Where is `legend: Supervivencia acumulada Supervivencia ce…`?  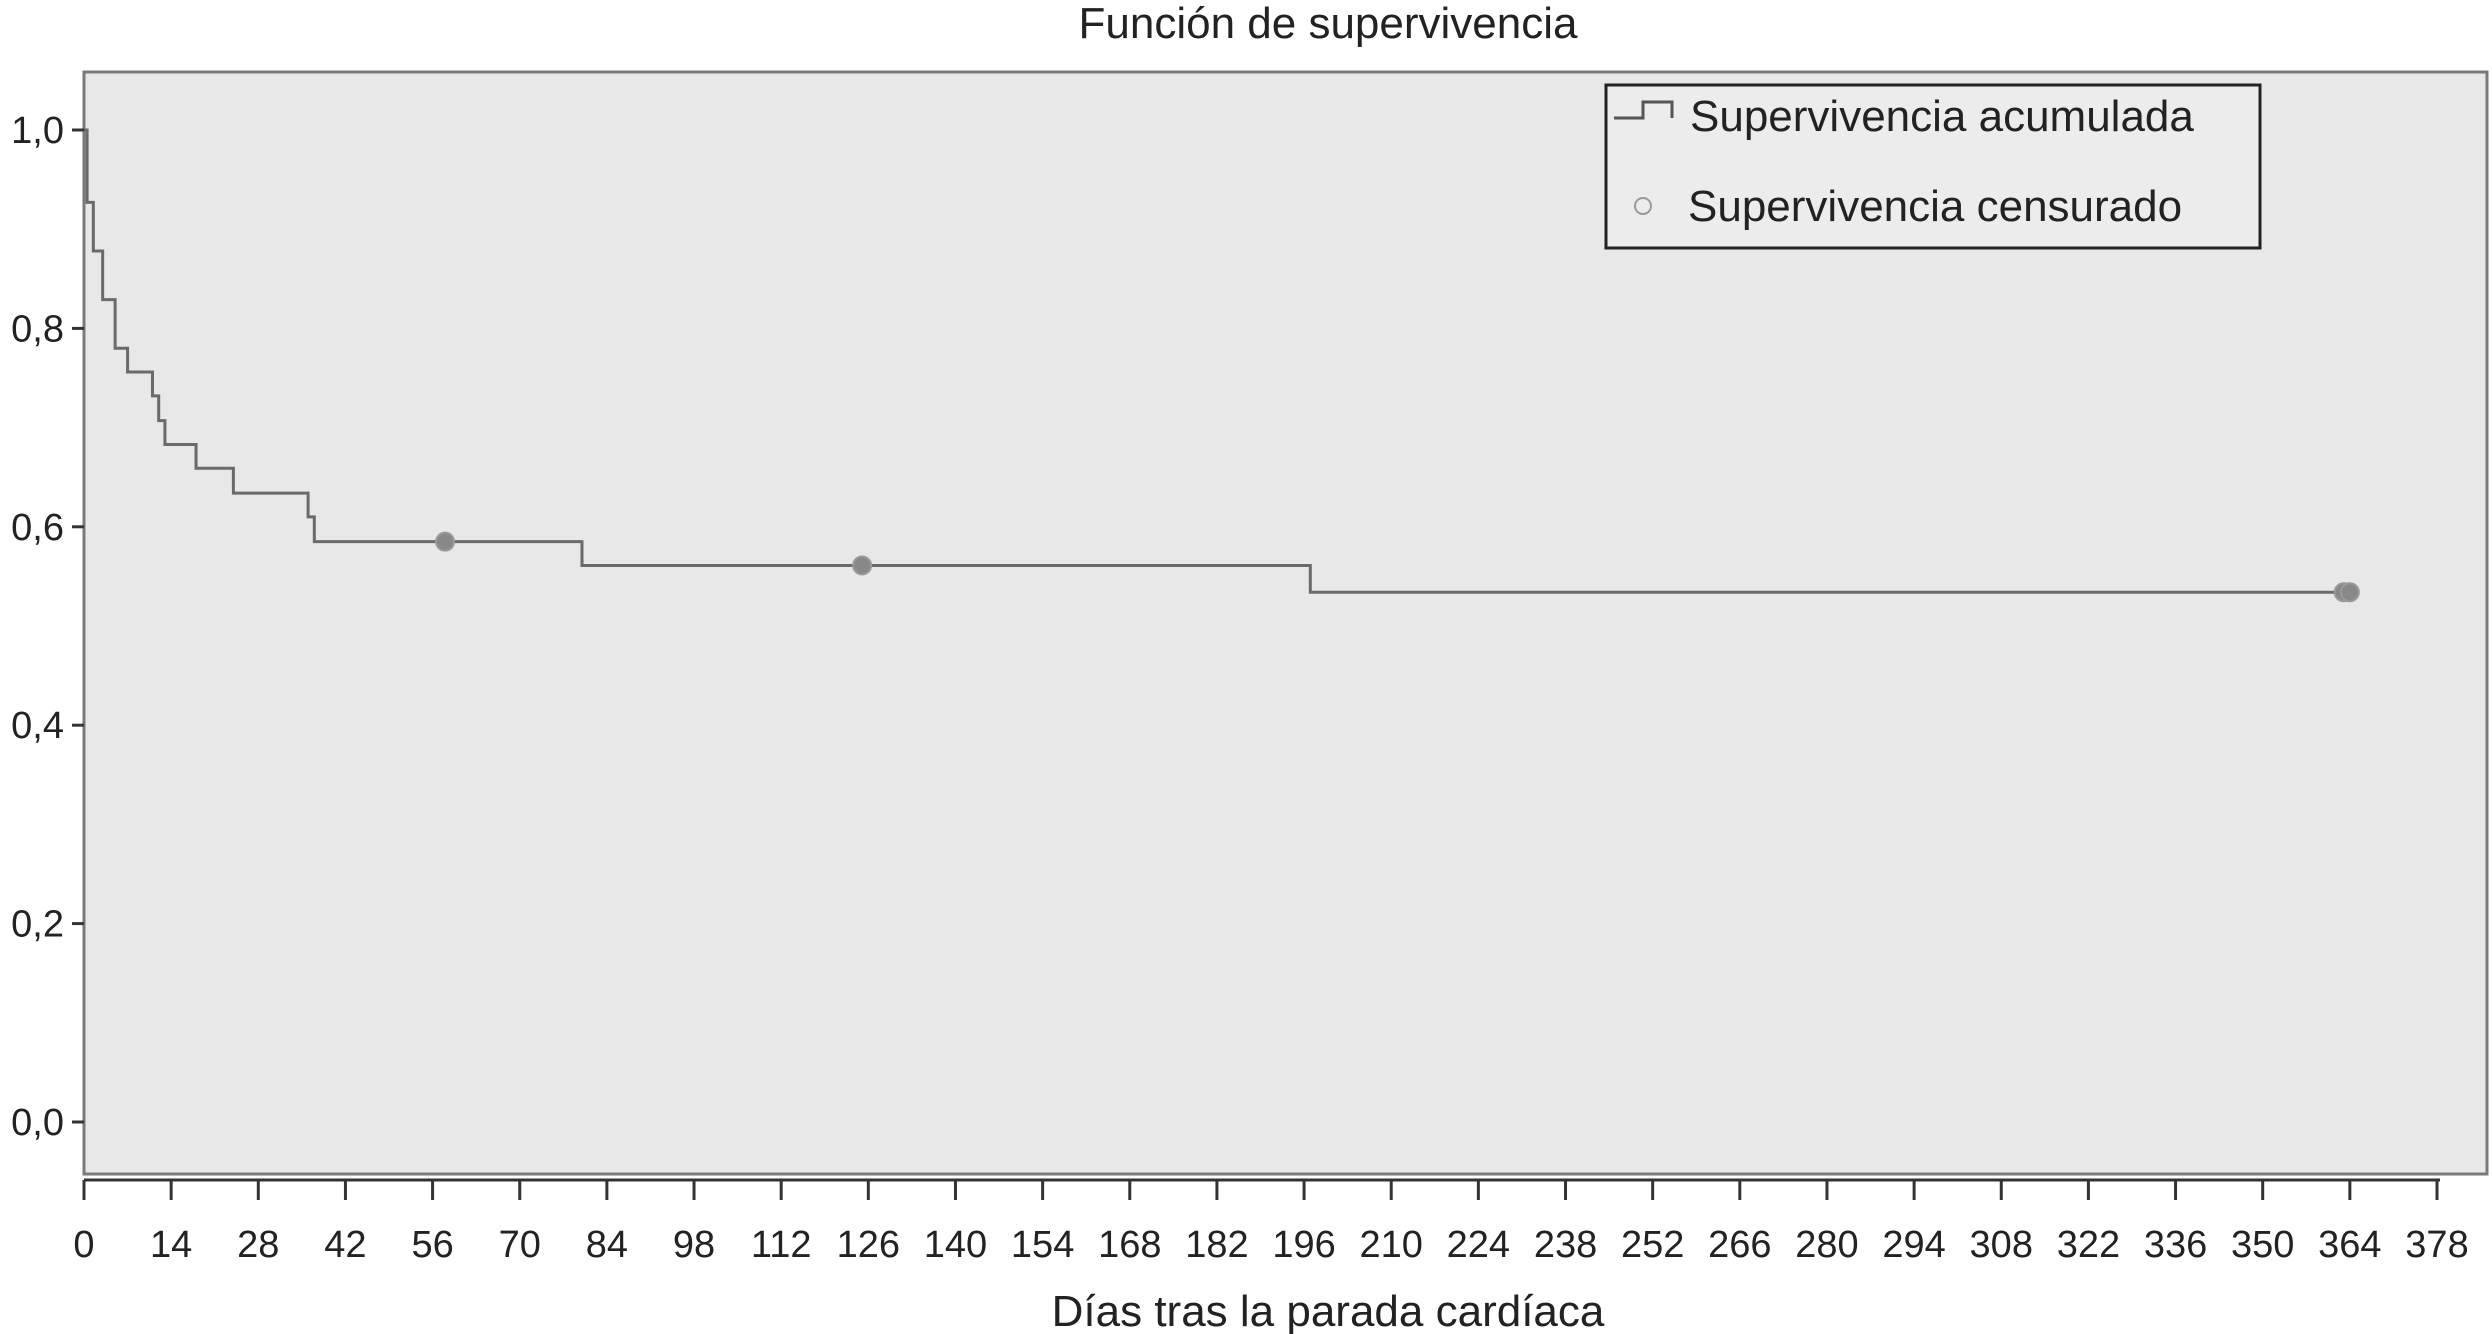 legend: Supervivencia acumulada Supervivencia ce… is located at coordinates (1933, 166).